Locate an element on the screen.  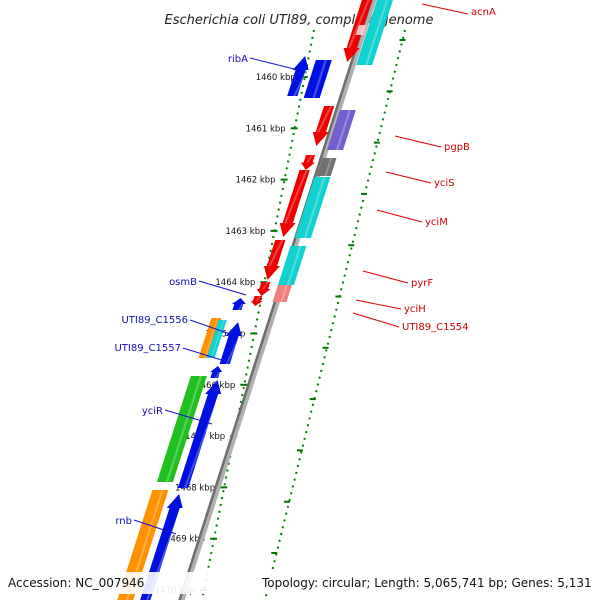
leader-pgpB is located at coordinates (418, 141).